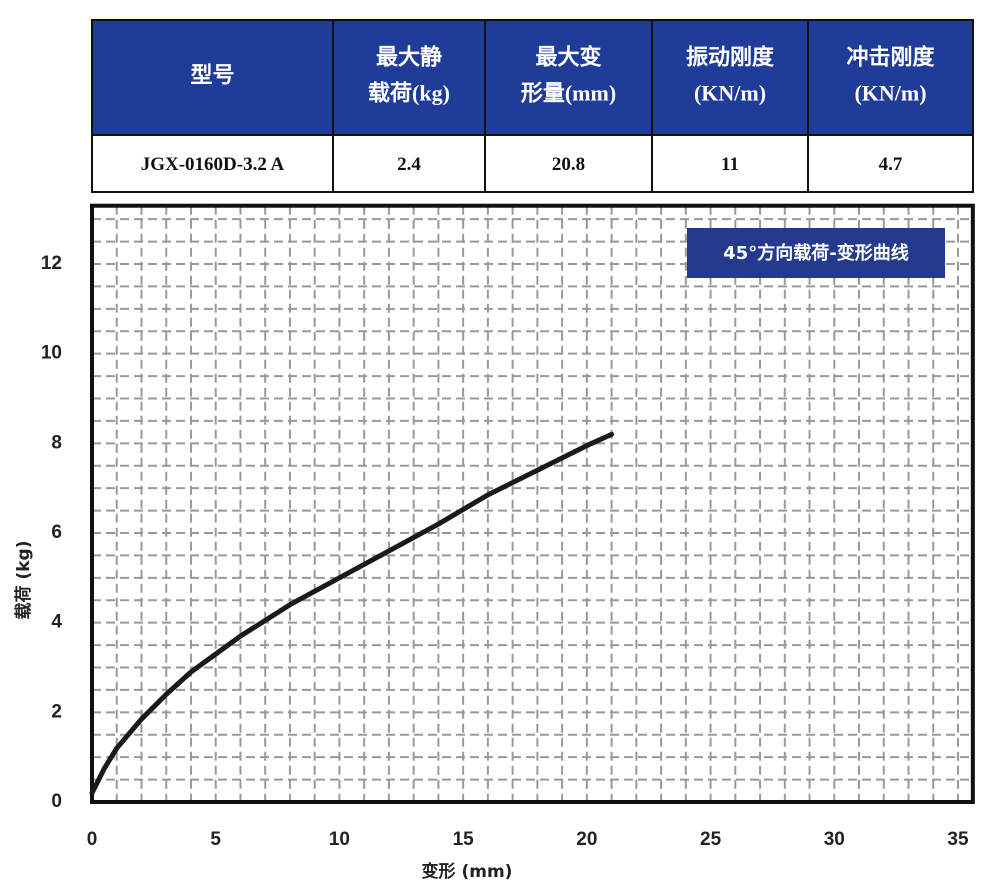 Image resolution: width=1003 pixels, height=893 pixels. Describe the element at coordinates (51, 353) in the screenshot. I see `y-tick-label: 10` at that location.